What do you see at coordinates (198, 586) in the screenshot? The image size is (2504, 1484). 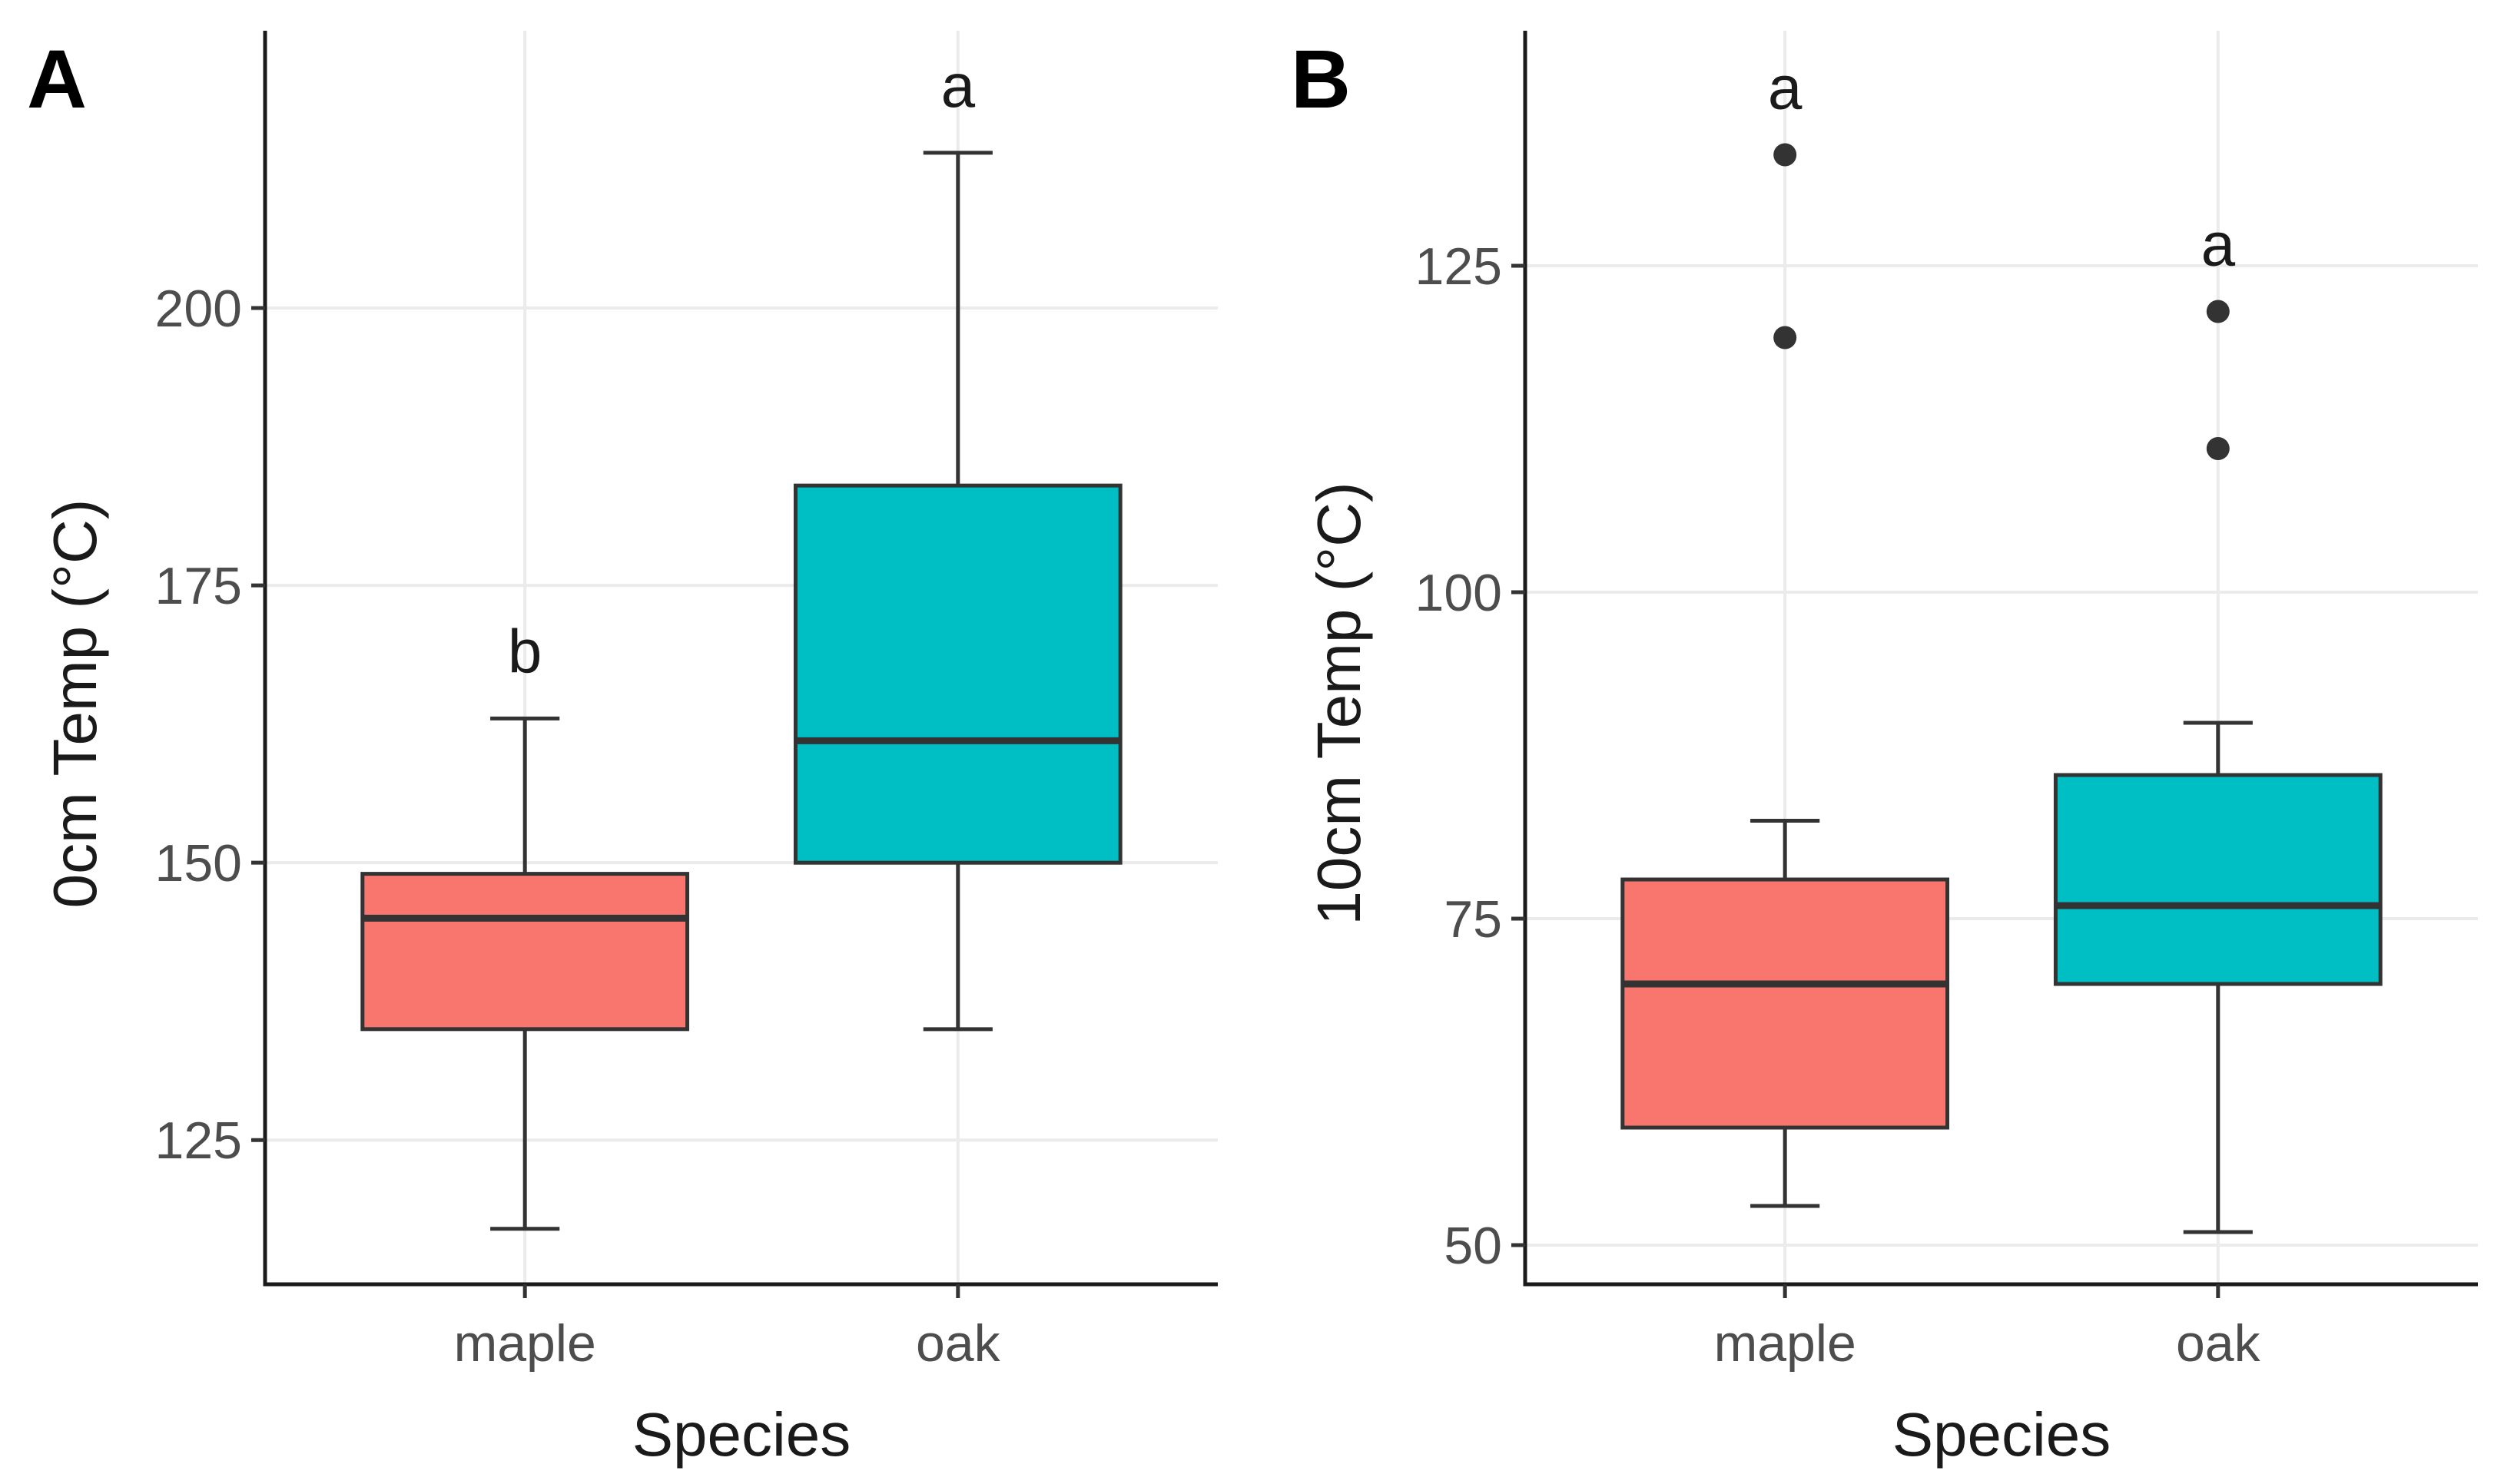 I see `y-tick-label: 175` at bounding box center [198, 586].